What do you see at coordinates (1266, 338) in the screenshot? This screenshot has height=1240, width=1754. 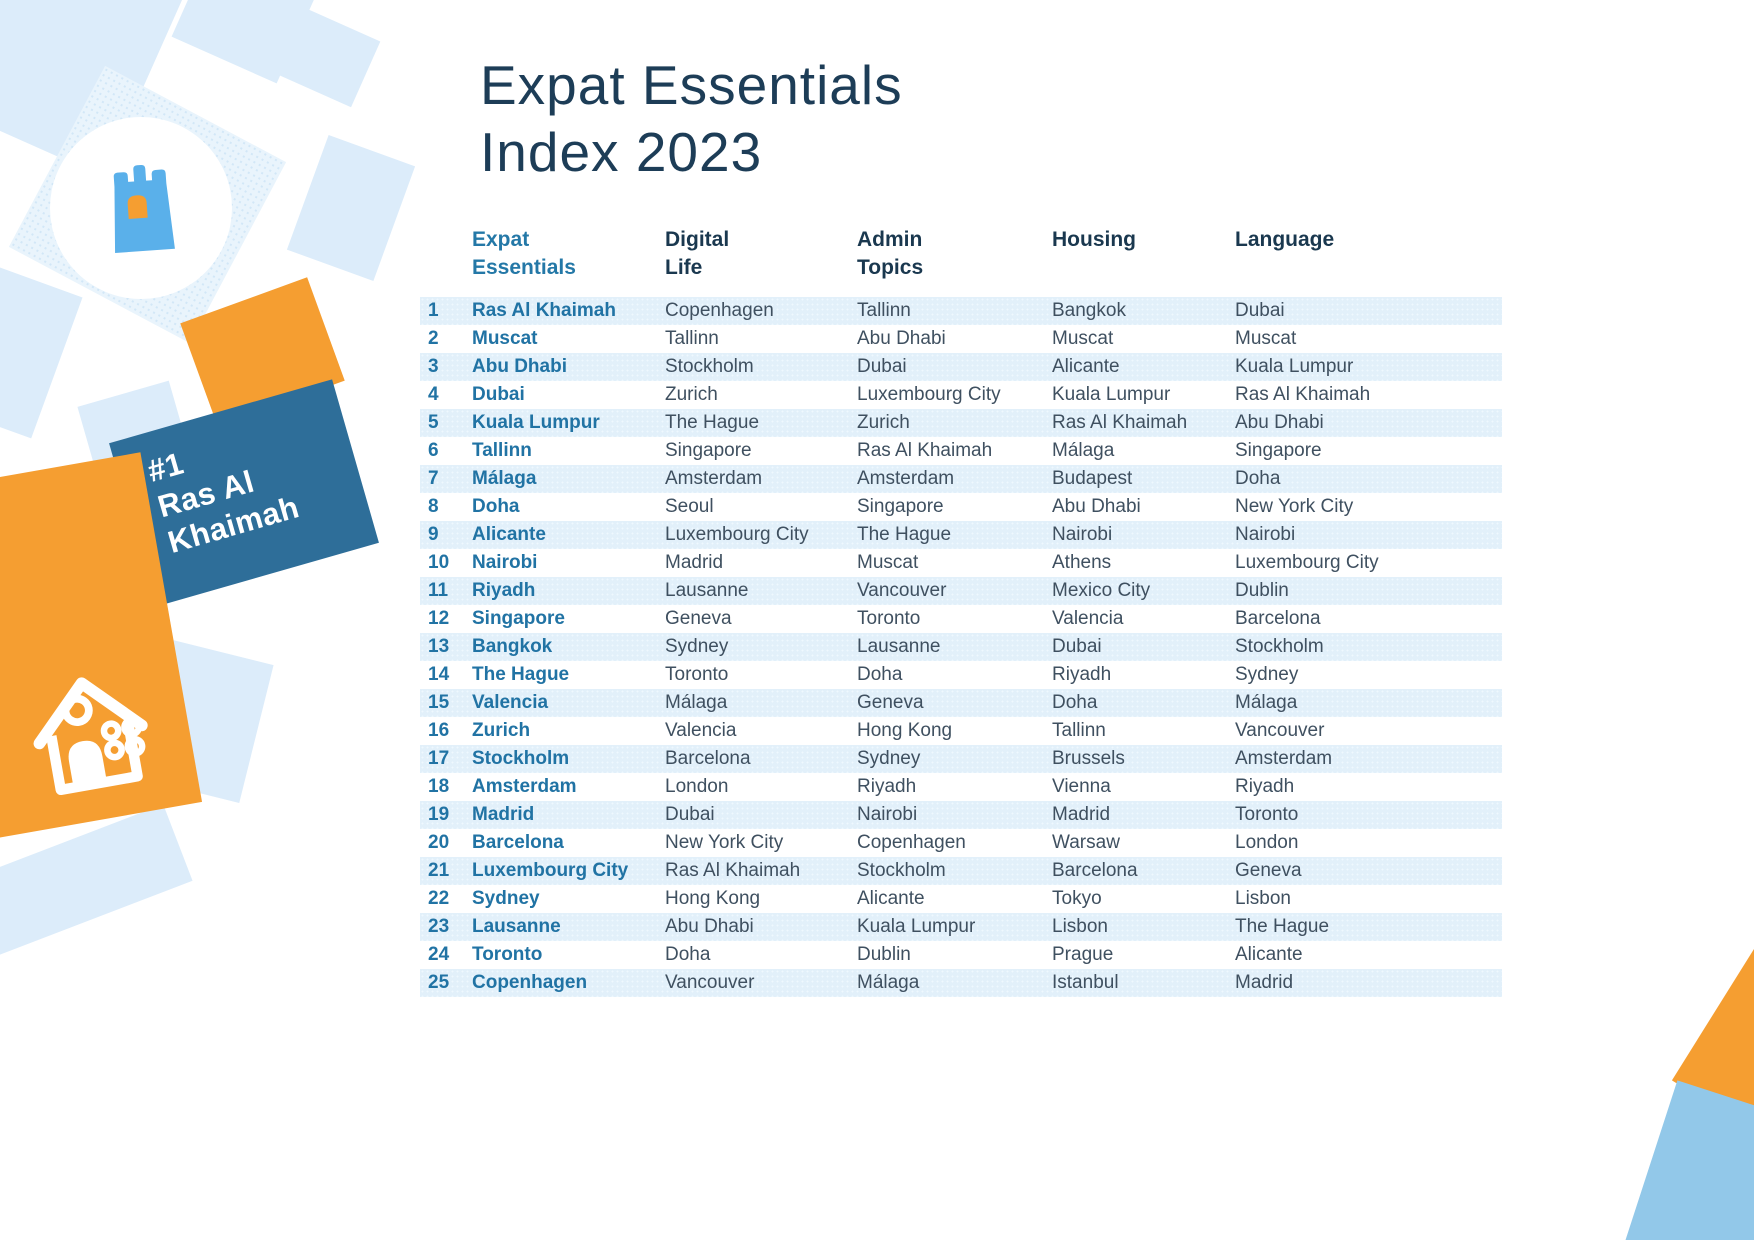 I see `language-cell: Muscat` at bounding box center [1266, 338].